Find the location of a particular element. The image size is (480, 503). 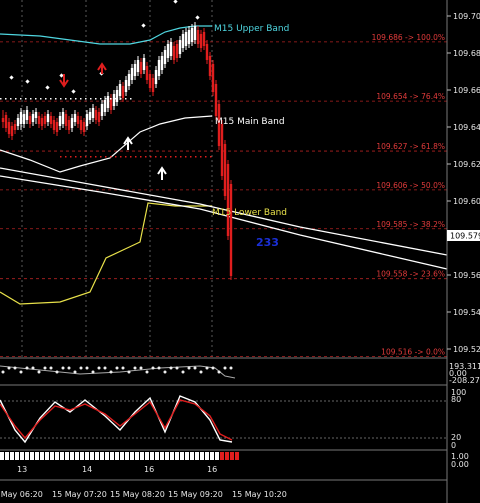

time-label-3: 15 May 08:20 is located at coordinates (137, 494).